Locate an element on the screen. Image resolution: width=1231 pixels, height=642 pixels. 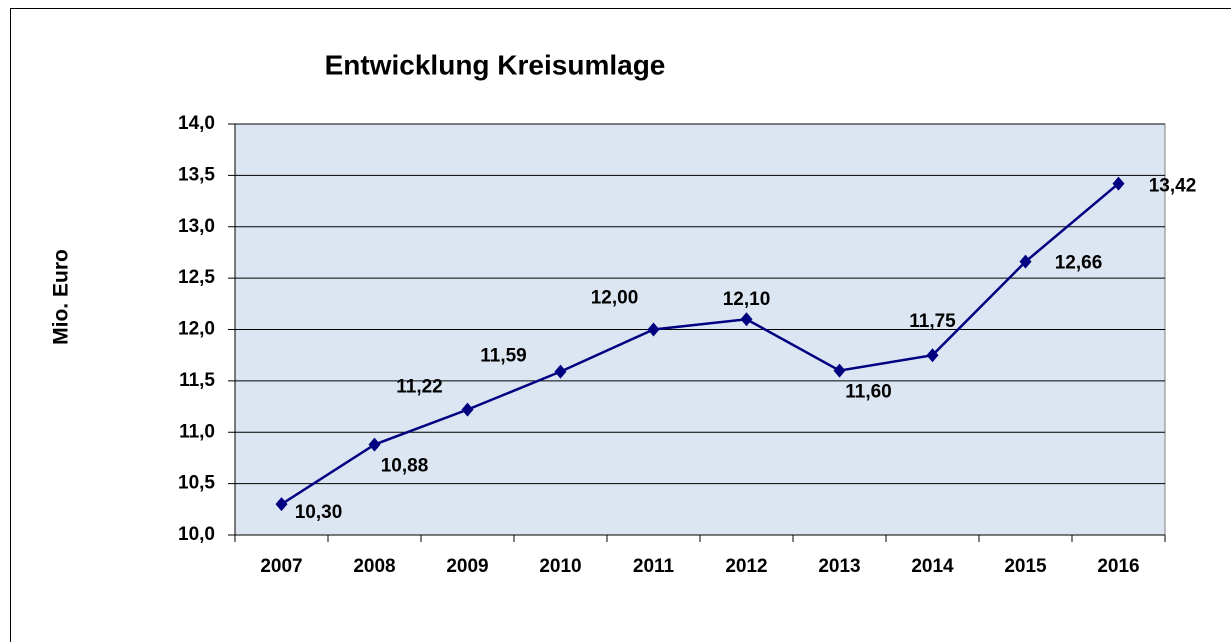
data-label: 11,22 is located at coordinates (419, 387).